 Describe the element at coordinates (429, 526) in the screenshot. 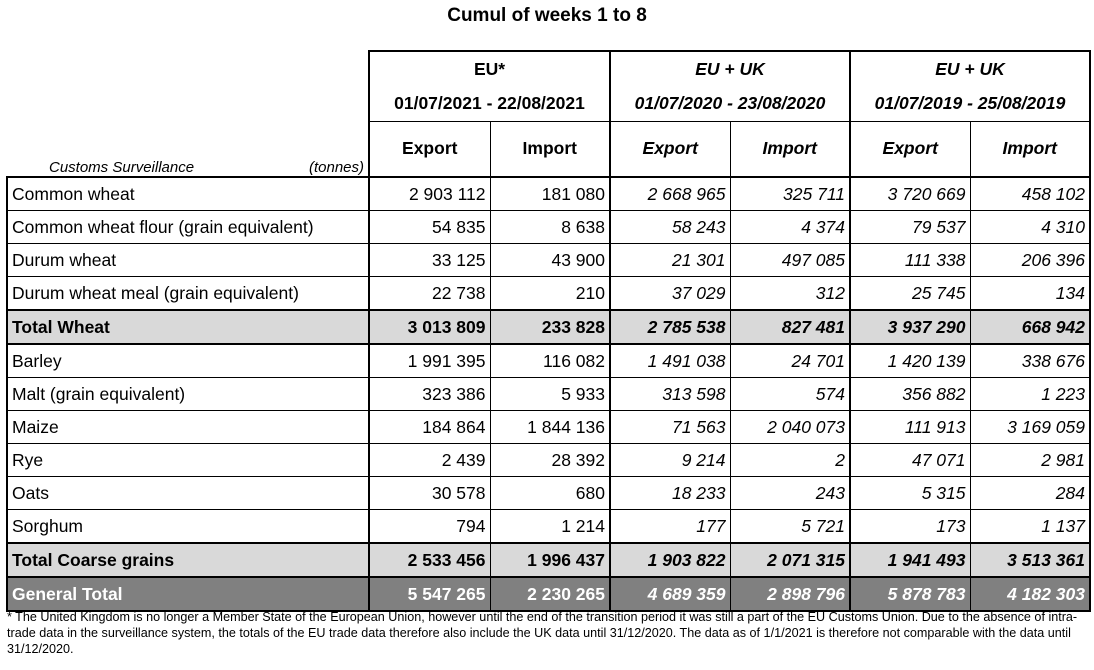

I see `cell-value: 794` at that location.